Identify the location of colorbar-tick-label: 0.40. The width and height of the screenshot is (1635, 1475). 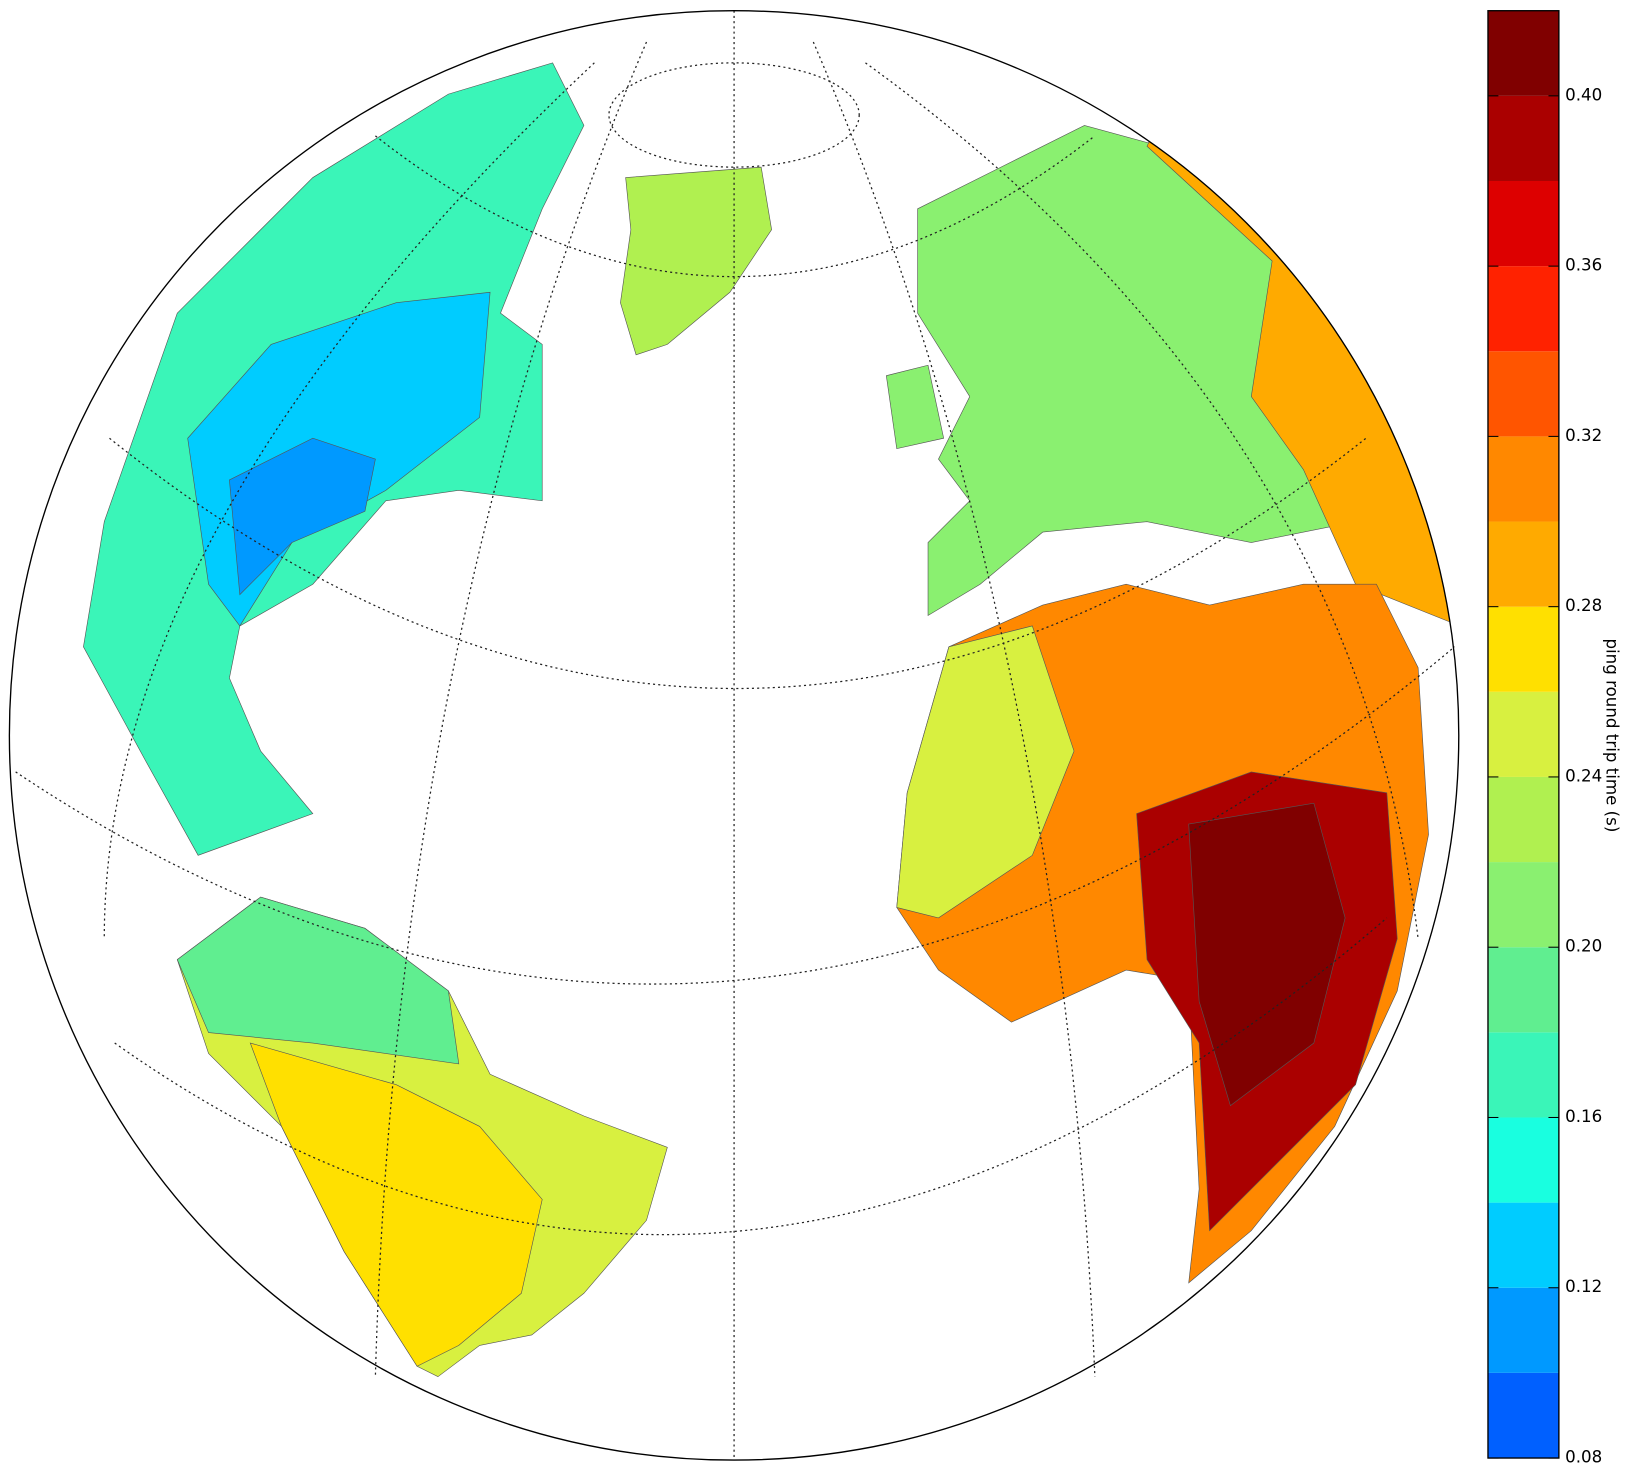
(1583, 94).